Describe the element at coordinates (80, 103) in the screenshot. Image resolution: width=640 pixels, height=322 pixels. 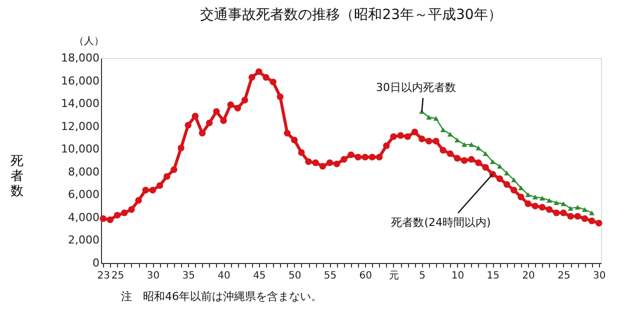
I see `y-tick-label: 14,000` at that location.